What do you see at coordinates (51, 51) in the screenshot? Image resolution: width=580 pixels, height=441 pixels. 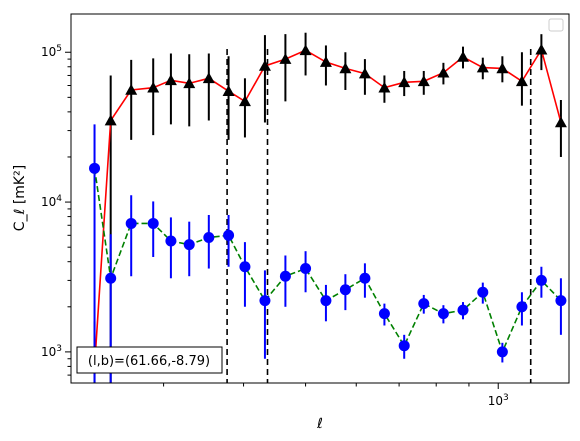 I see `y-tick-label-100000: 105` at bounding box center [51, 51].